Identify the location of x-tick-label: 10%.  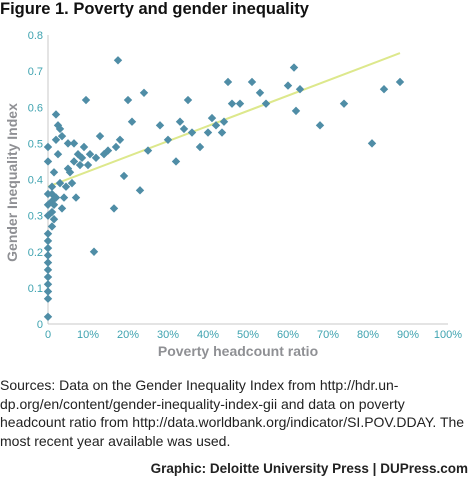
(88, 335).